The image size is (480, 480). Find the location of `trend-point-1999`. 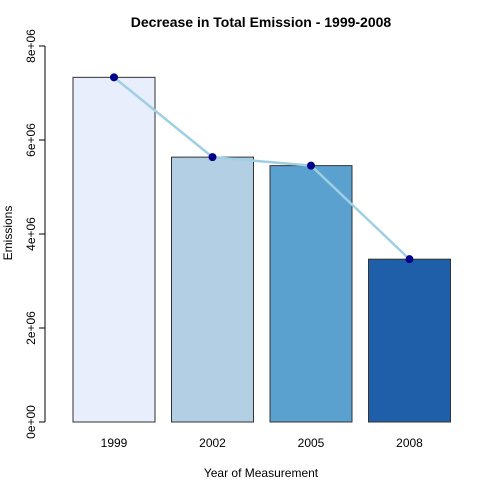

trend-point-1999 is located at coordinates (114, 77).